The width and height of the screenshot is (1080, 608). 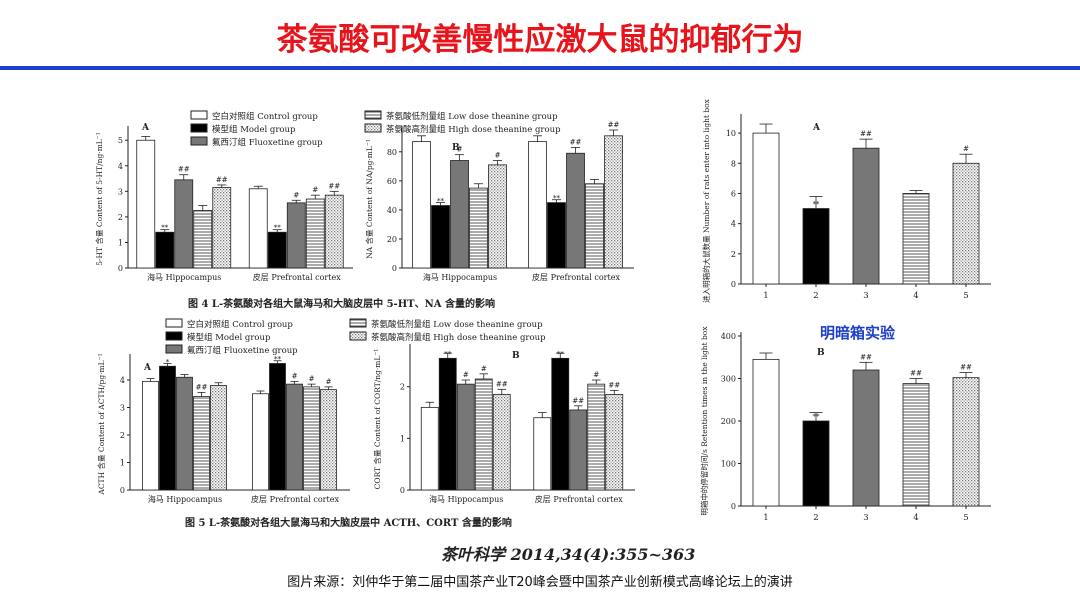 What do you see at coordinates (377, 419) in the screenshot?
I see `y-axis-label: CORT 含量 Content of CORT/ng·mL⁻¹` at bounding box center [377, 419].